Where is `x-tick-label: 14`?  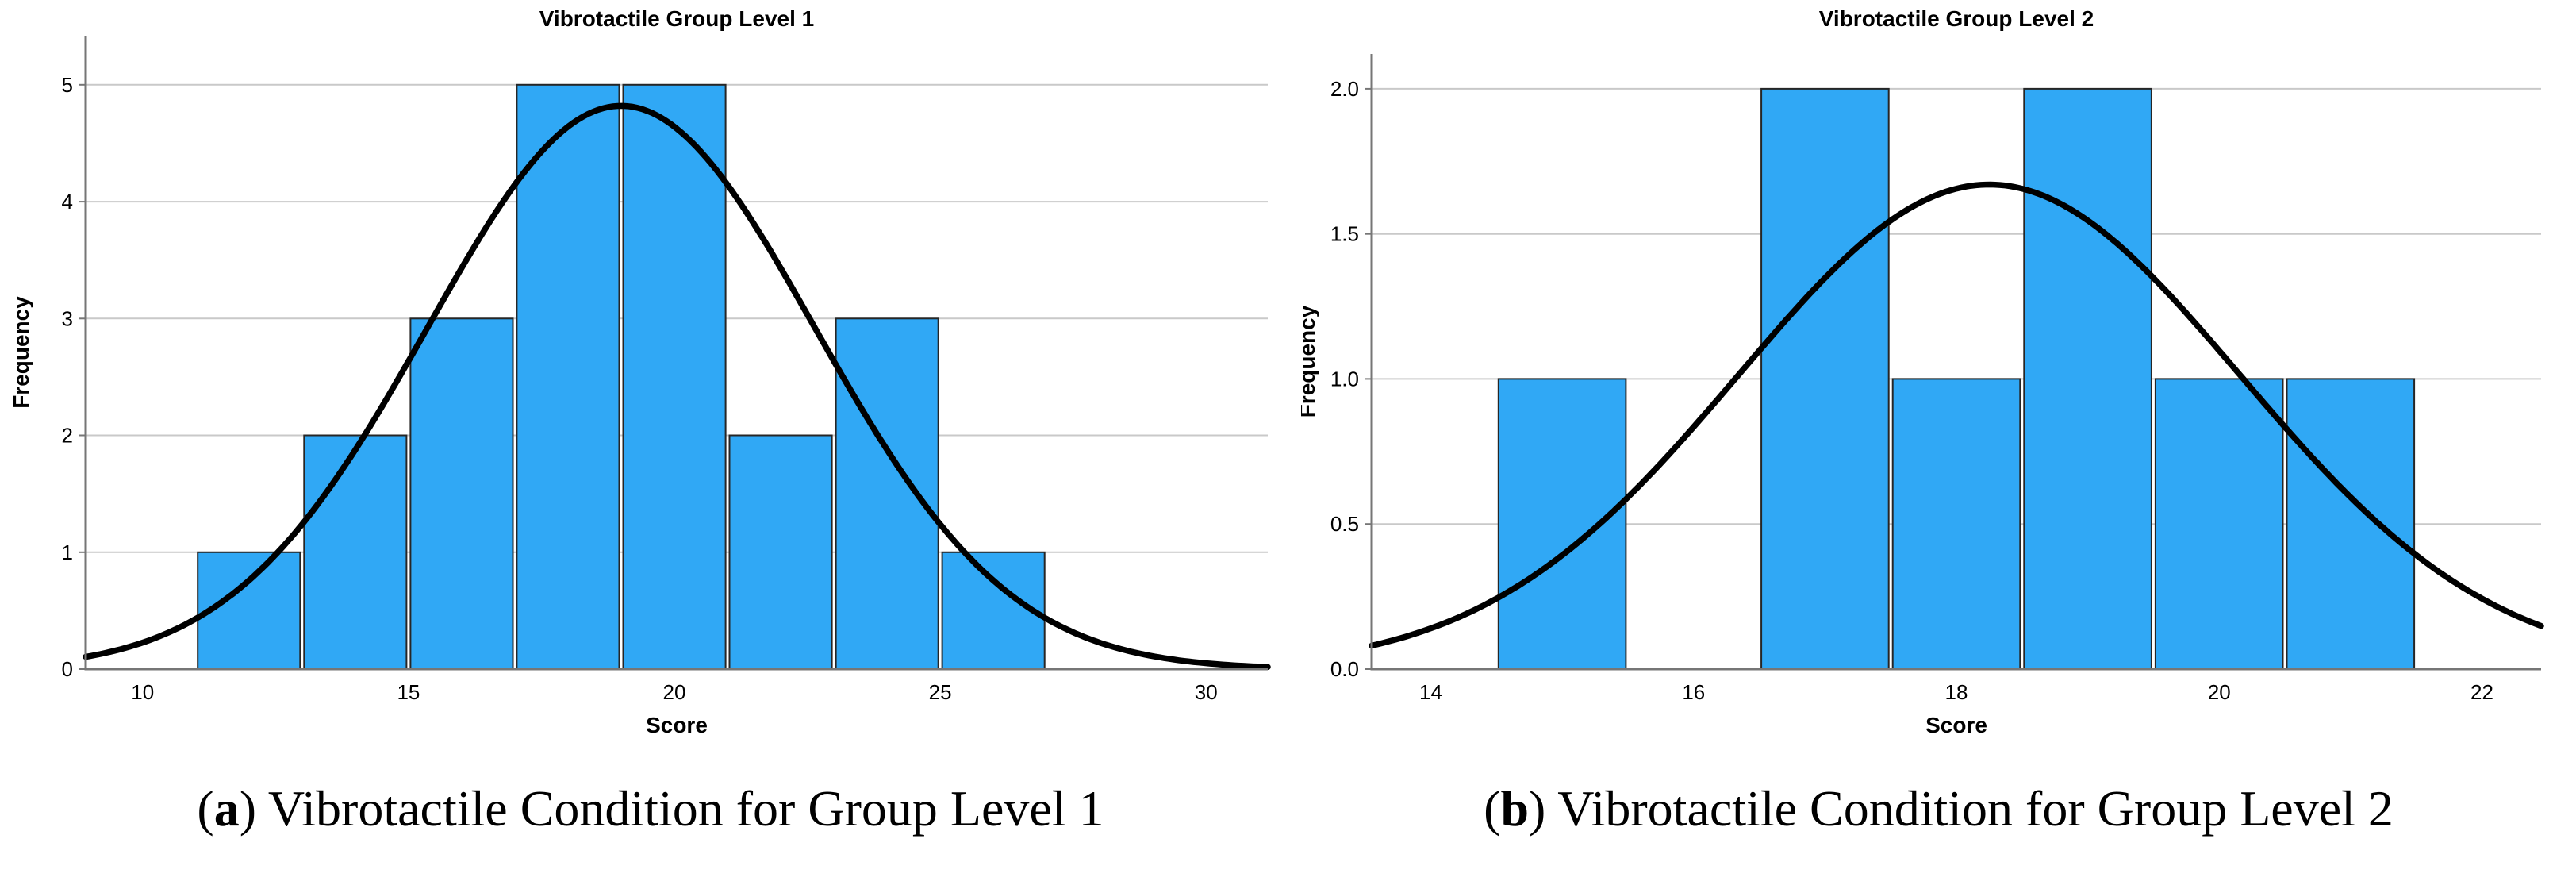 x-tick-label: 14 is located at coordinates (1430, 692).